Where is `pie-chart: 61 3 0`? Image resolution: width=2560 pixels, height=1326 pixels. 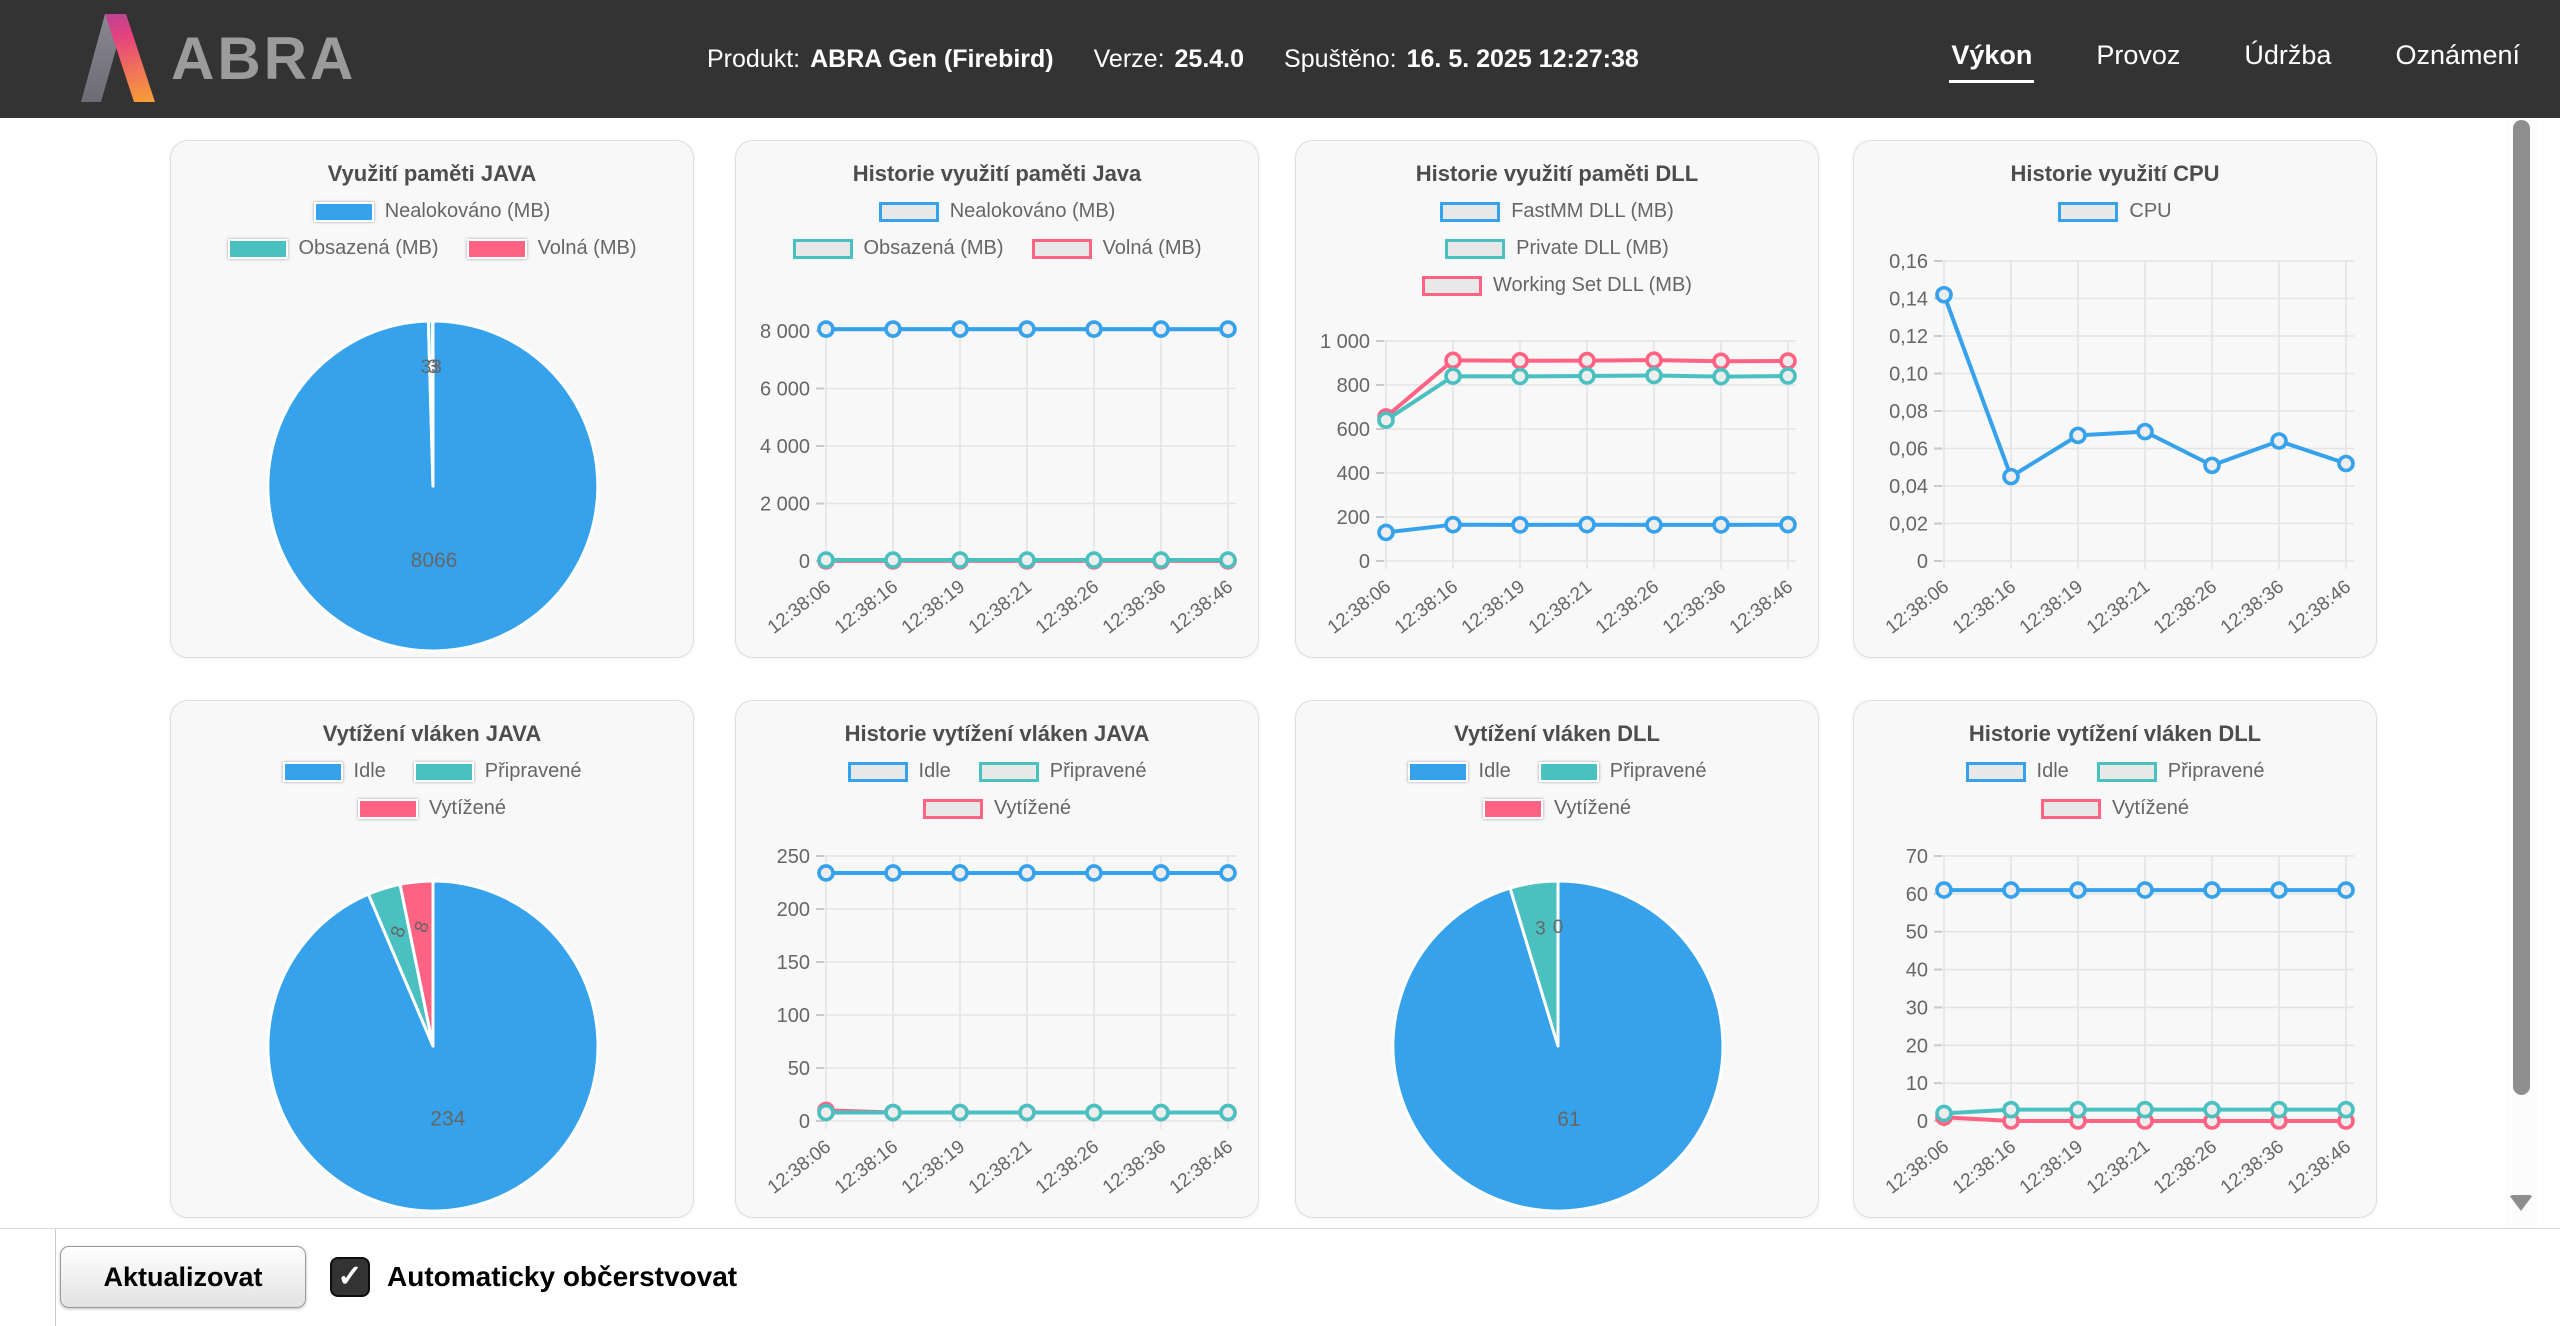 pie-chart: 61 3 0 is located at coordinates (1558, 960).